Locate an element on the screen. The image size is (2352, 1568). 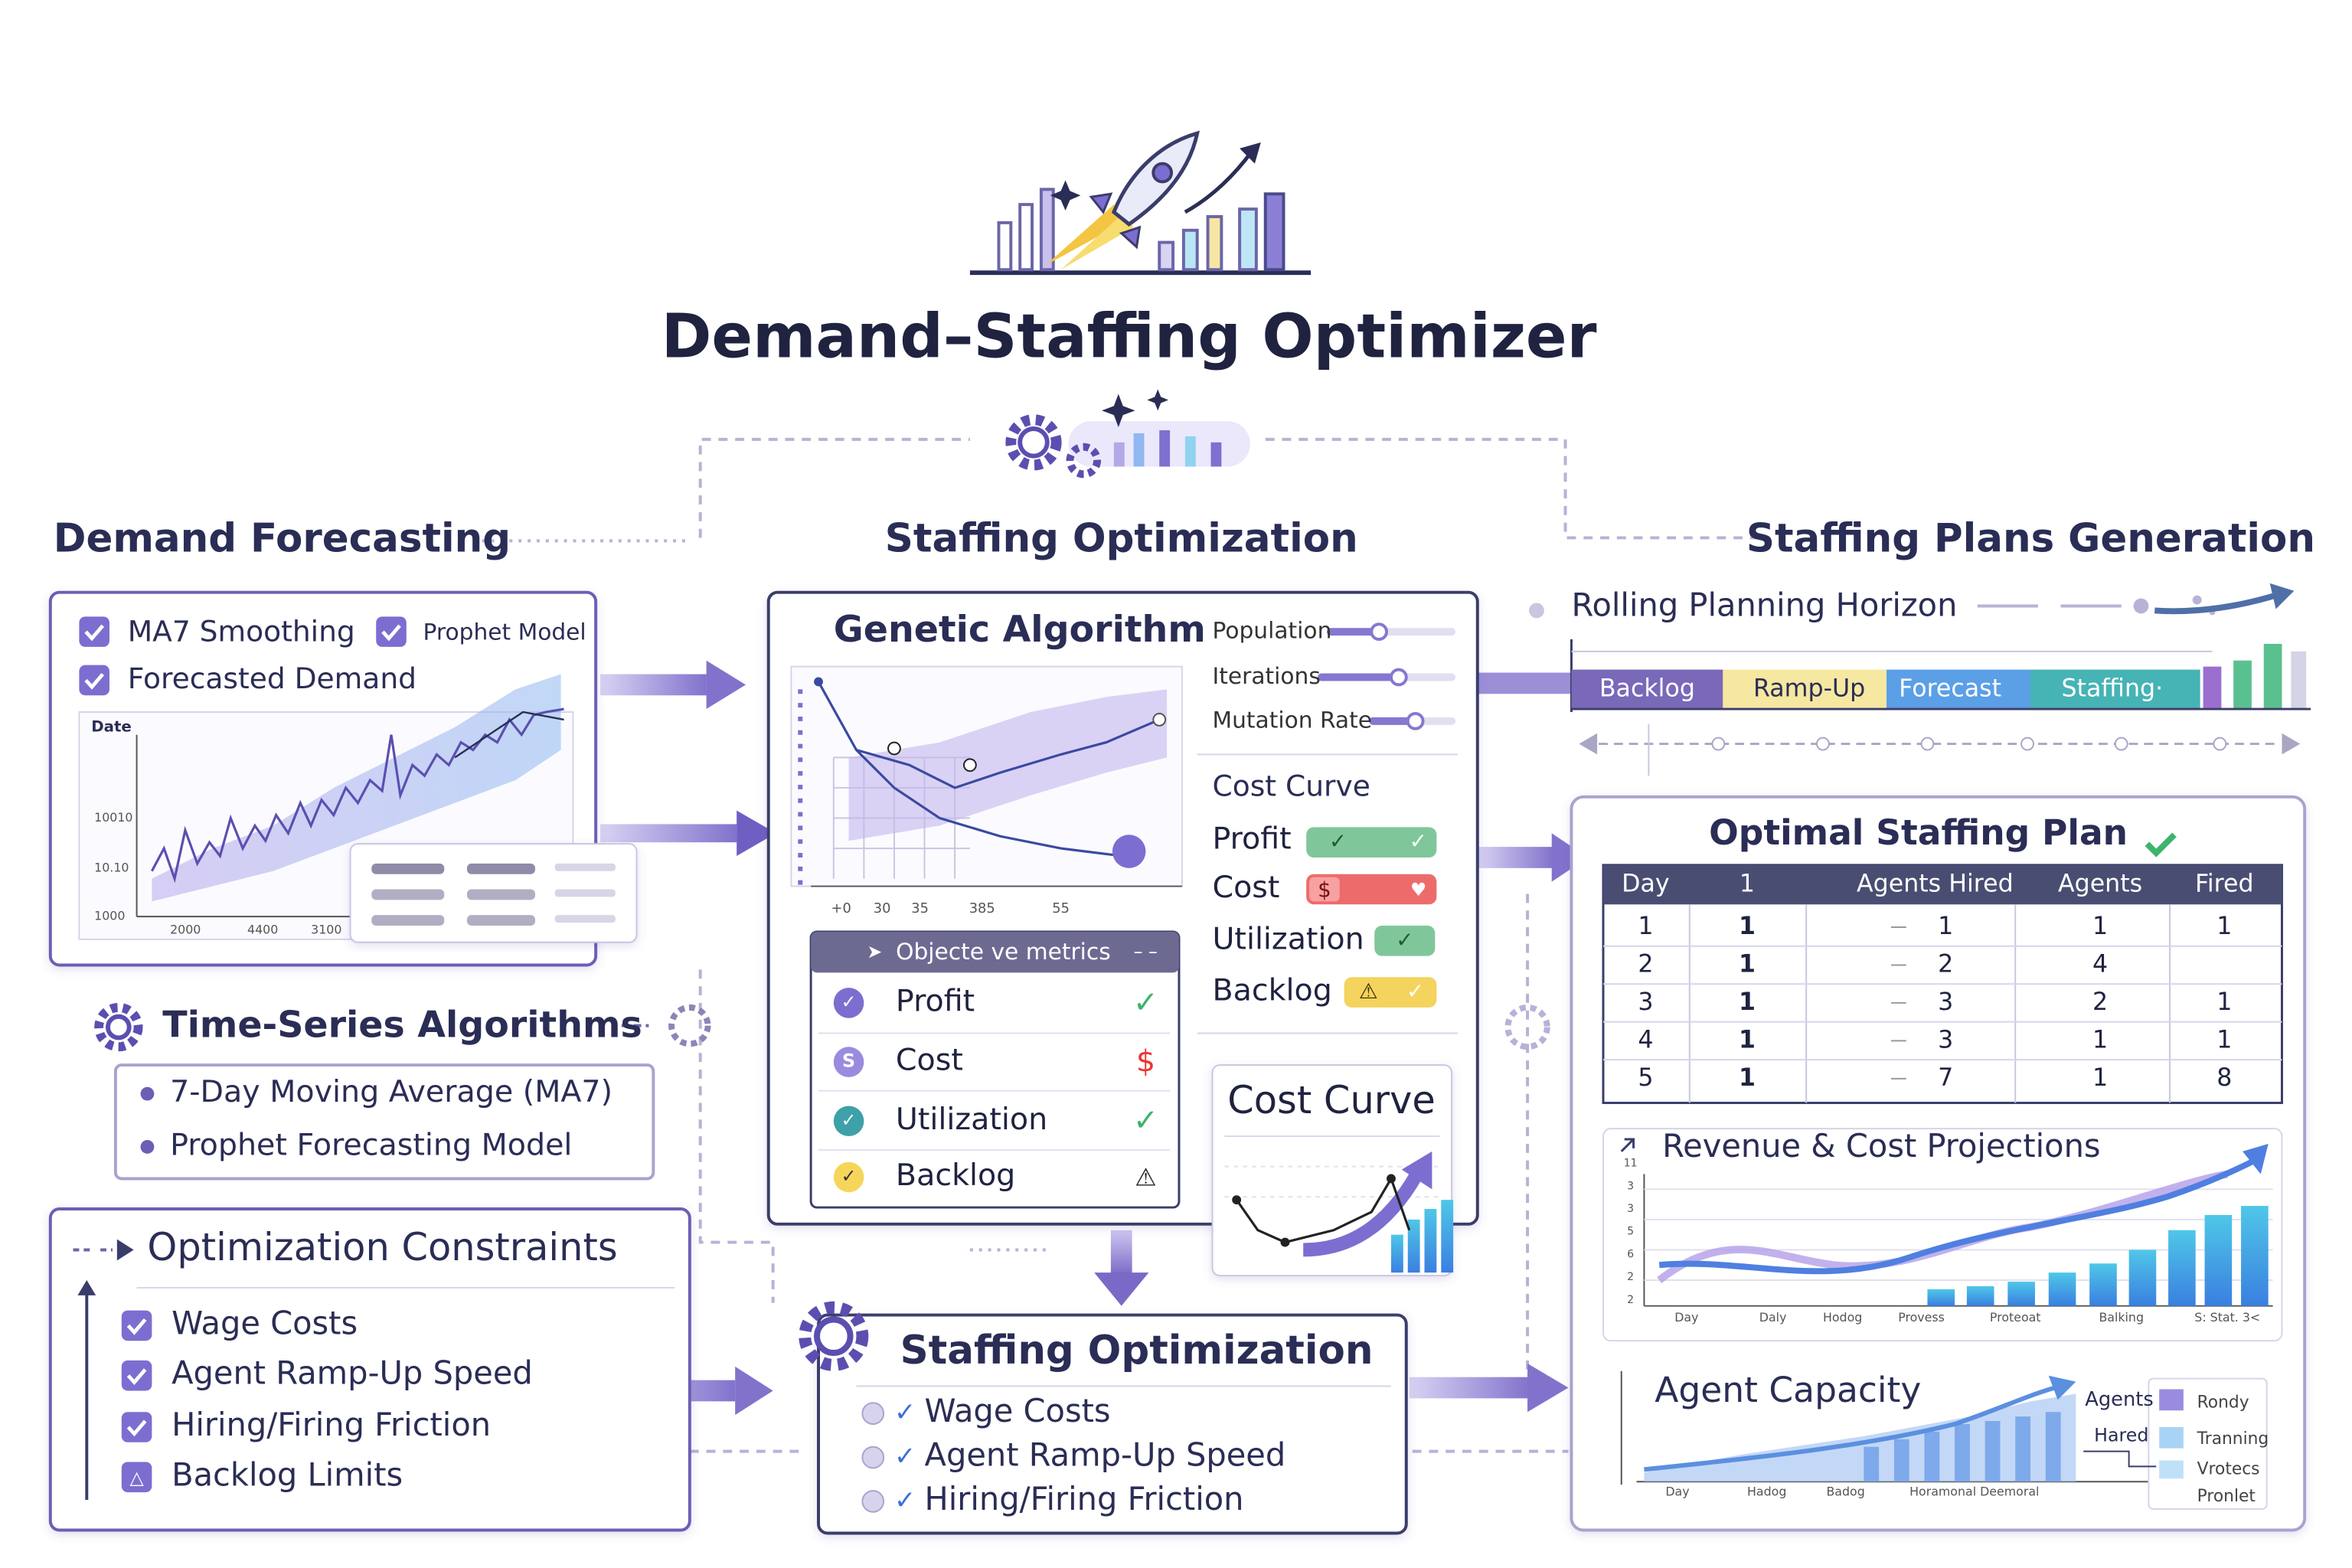
label: 4400 is located at coordinates (262, 929).